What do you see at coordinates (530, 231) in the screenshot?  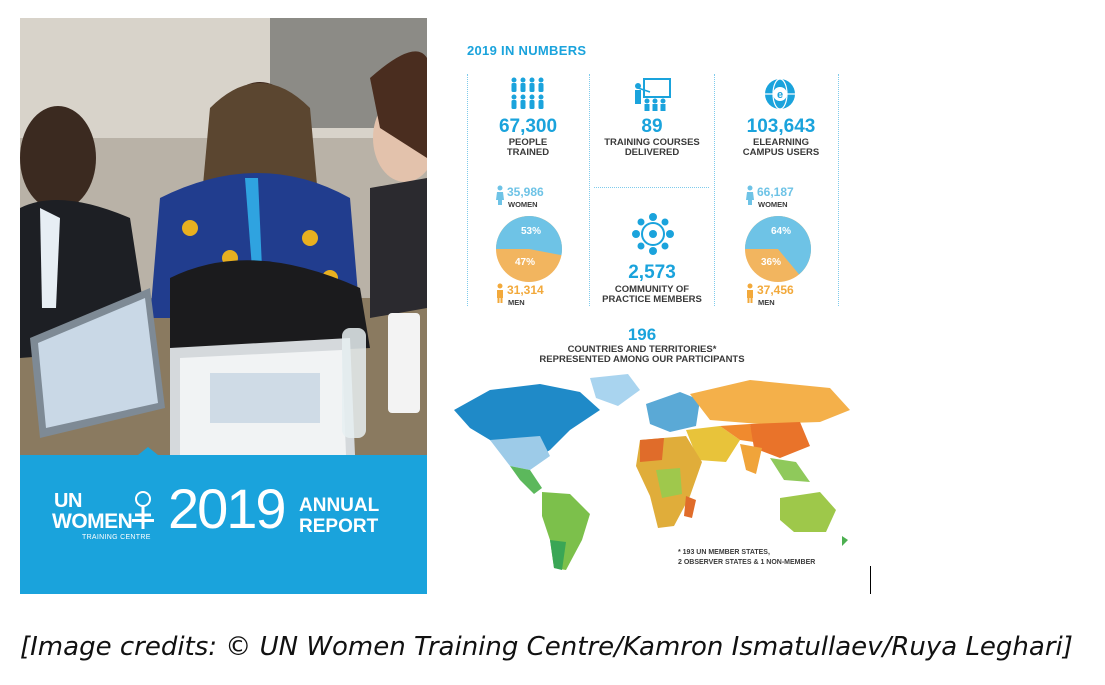 I see `trained-women-pct: 53%` at bounding box center [530, 231].